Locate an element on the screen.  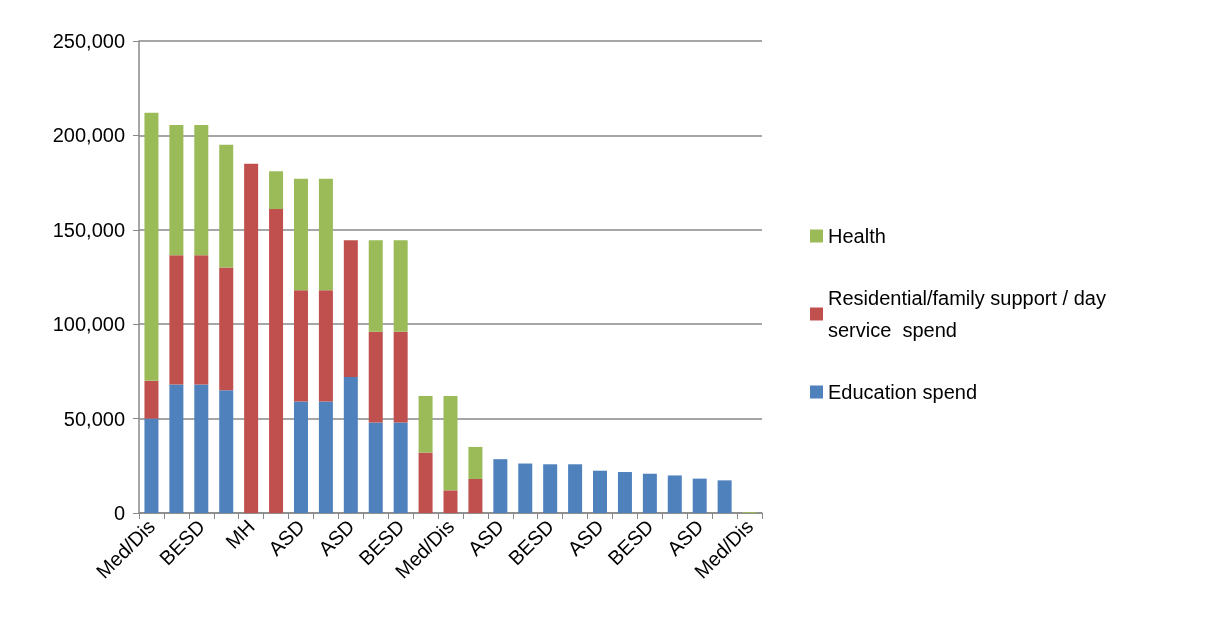
y-tick-label: 100,000 is located at coordinates (88, 324).